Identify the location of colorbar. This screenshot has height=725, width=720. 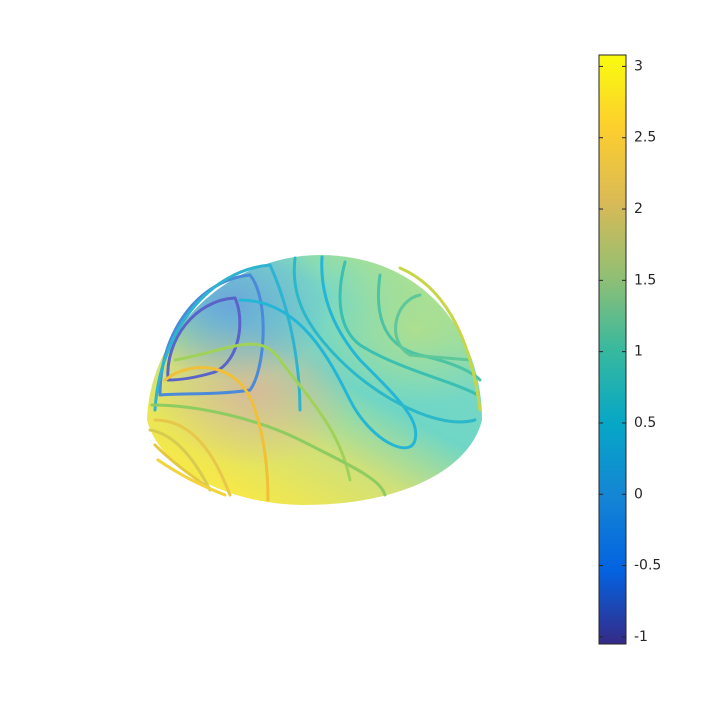
(612, 349).